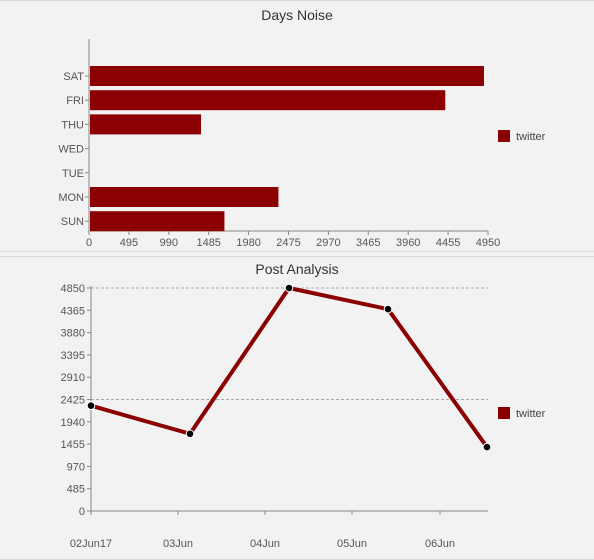 This screenshot has width=594, height=560. Describe the element at coordinates (352, 544) in the screenshot. I see `x-tick-label: 05Jun` at that location.